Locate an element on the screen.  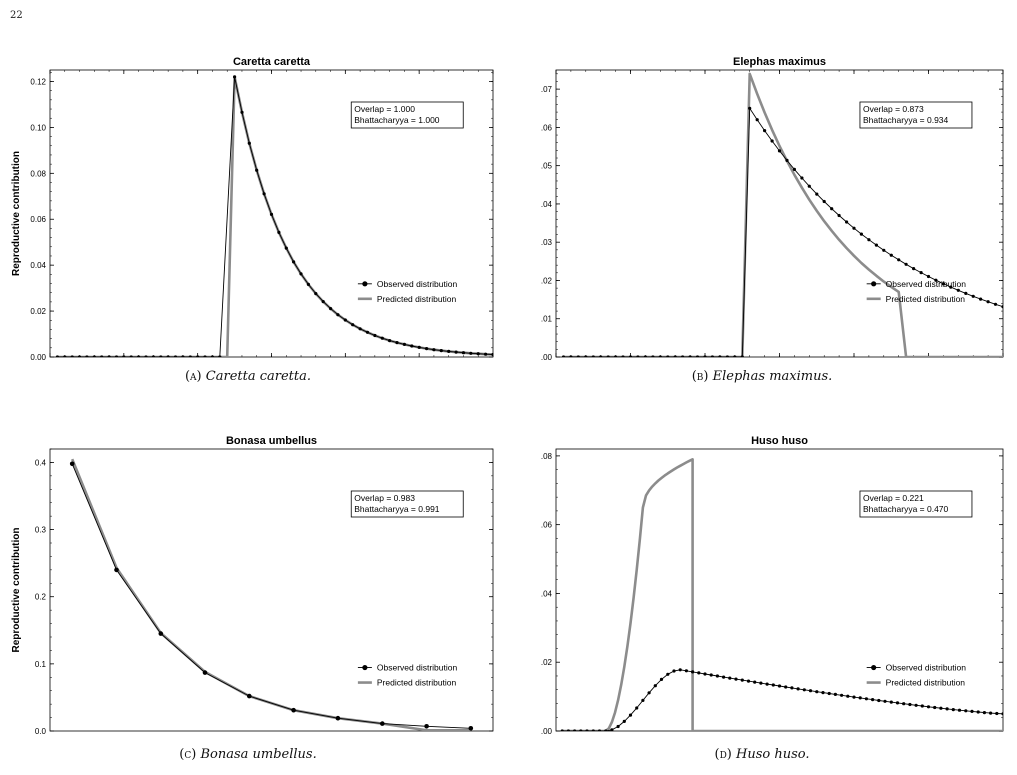
y-tick-label: 0.12 is located at coordinates (38, 81).